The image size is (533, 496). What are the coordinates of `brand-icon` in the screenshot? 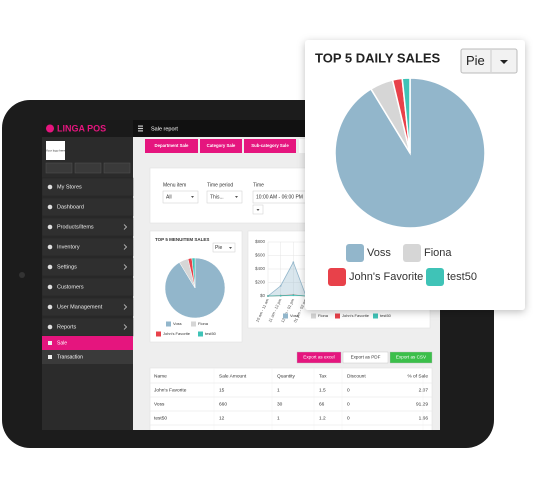 It's located at (50, 128).